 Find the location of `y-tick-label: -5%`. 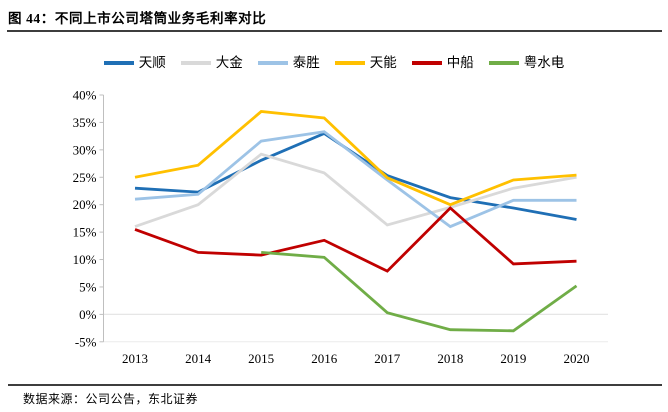

y-tick-label: -5% is located at coordinates (86, 341).